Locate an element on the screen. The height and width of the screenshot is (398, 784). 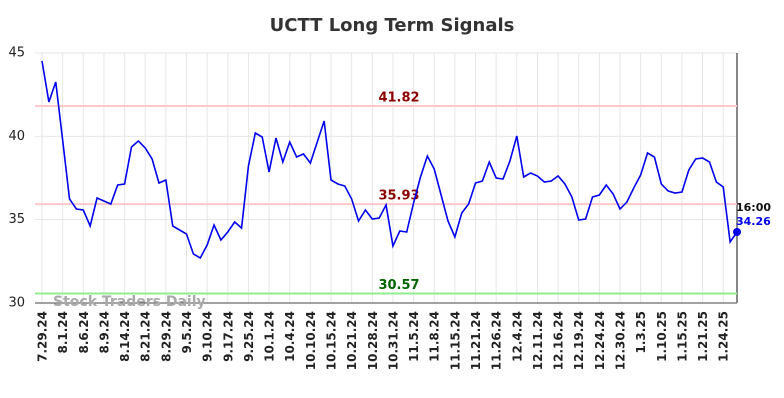
x-tick-label: 12.30.24 is located at coordinates (621, 340).